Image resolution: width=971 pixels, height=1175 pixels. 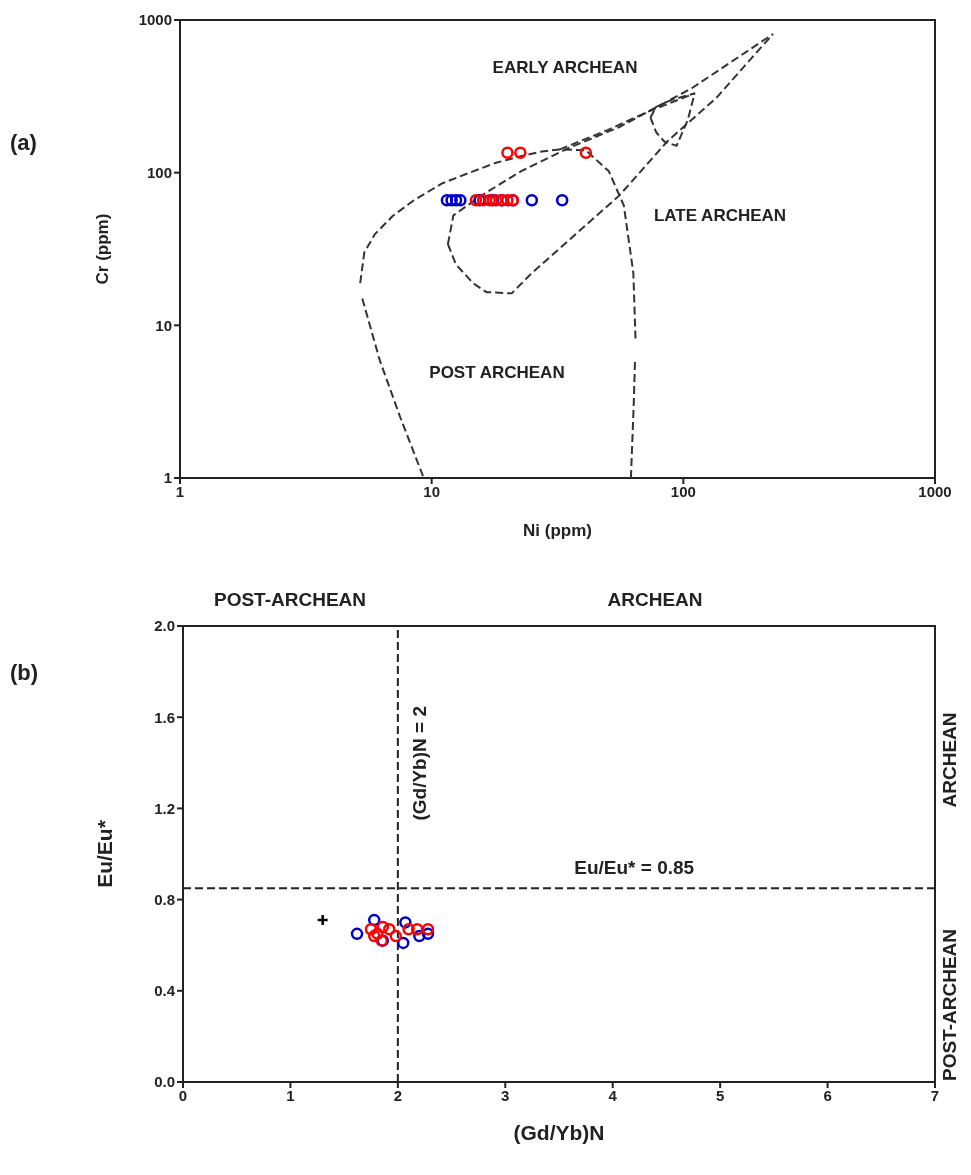 I want to click on annotation: EARLY ARCHEAN, so click(x=565, y=67).